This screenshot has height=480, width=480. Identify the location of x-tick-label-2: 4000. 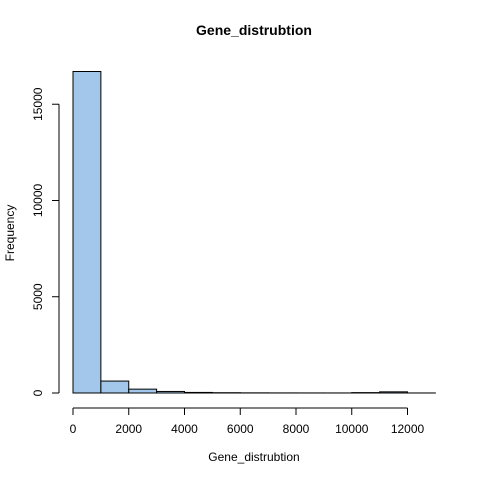
(184, 429).